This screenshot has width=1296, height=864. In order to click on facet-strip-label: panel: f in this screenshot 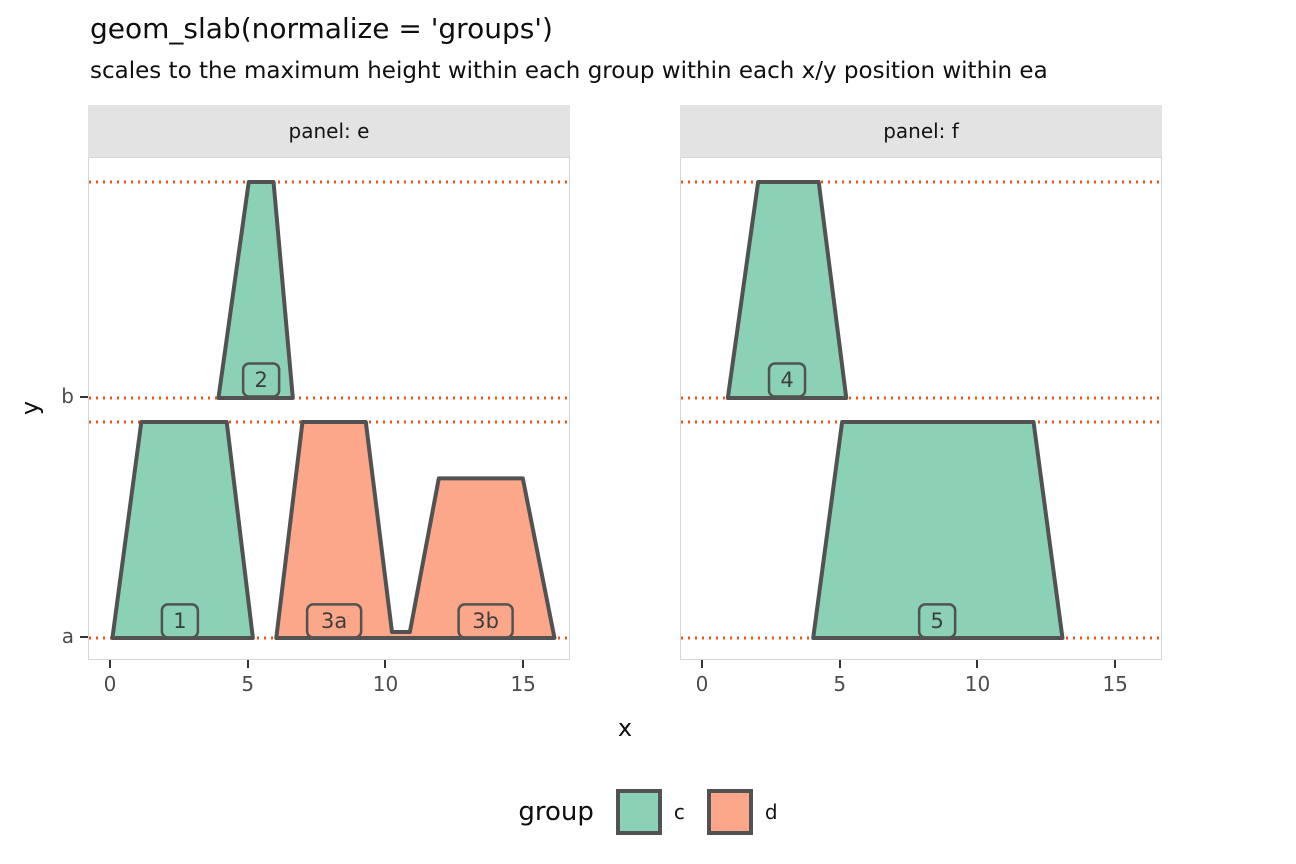, I will do `click(921, 131)`.